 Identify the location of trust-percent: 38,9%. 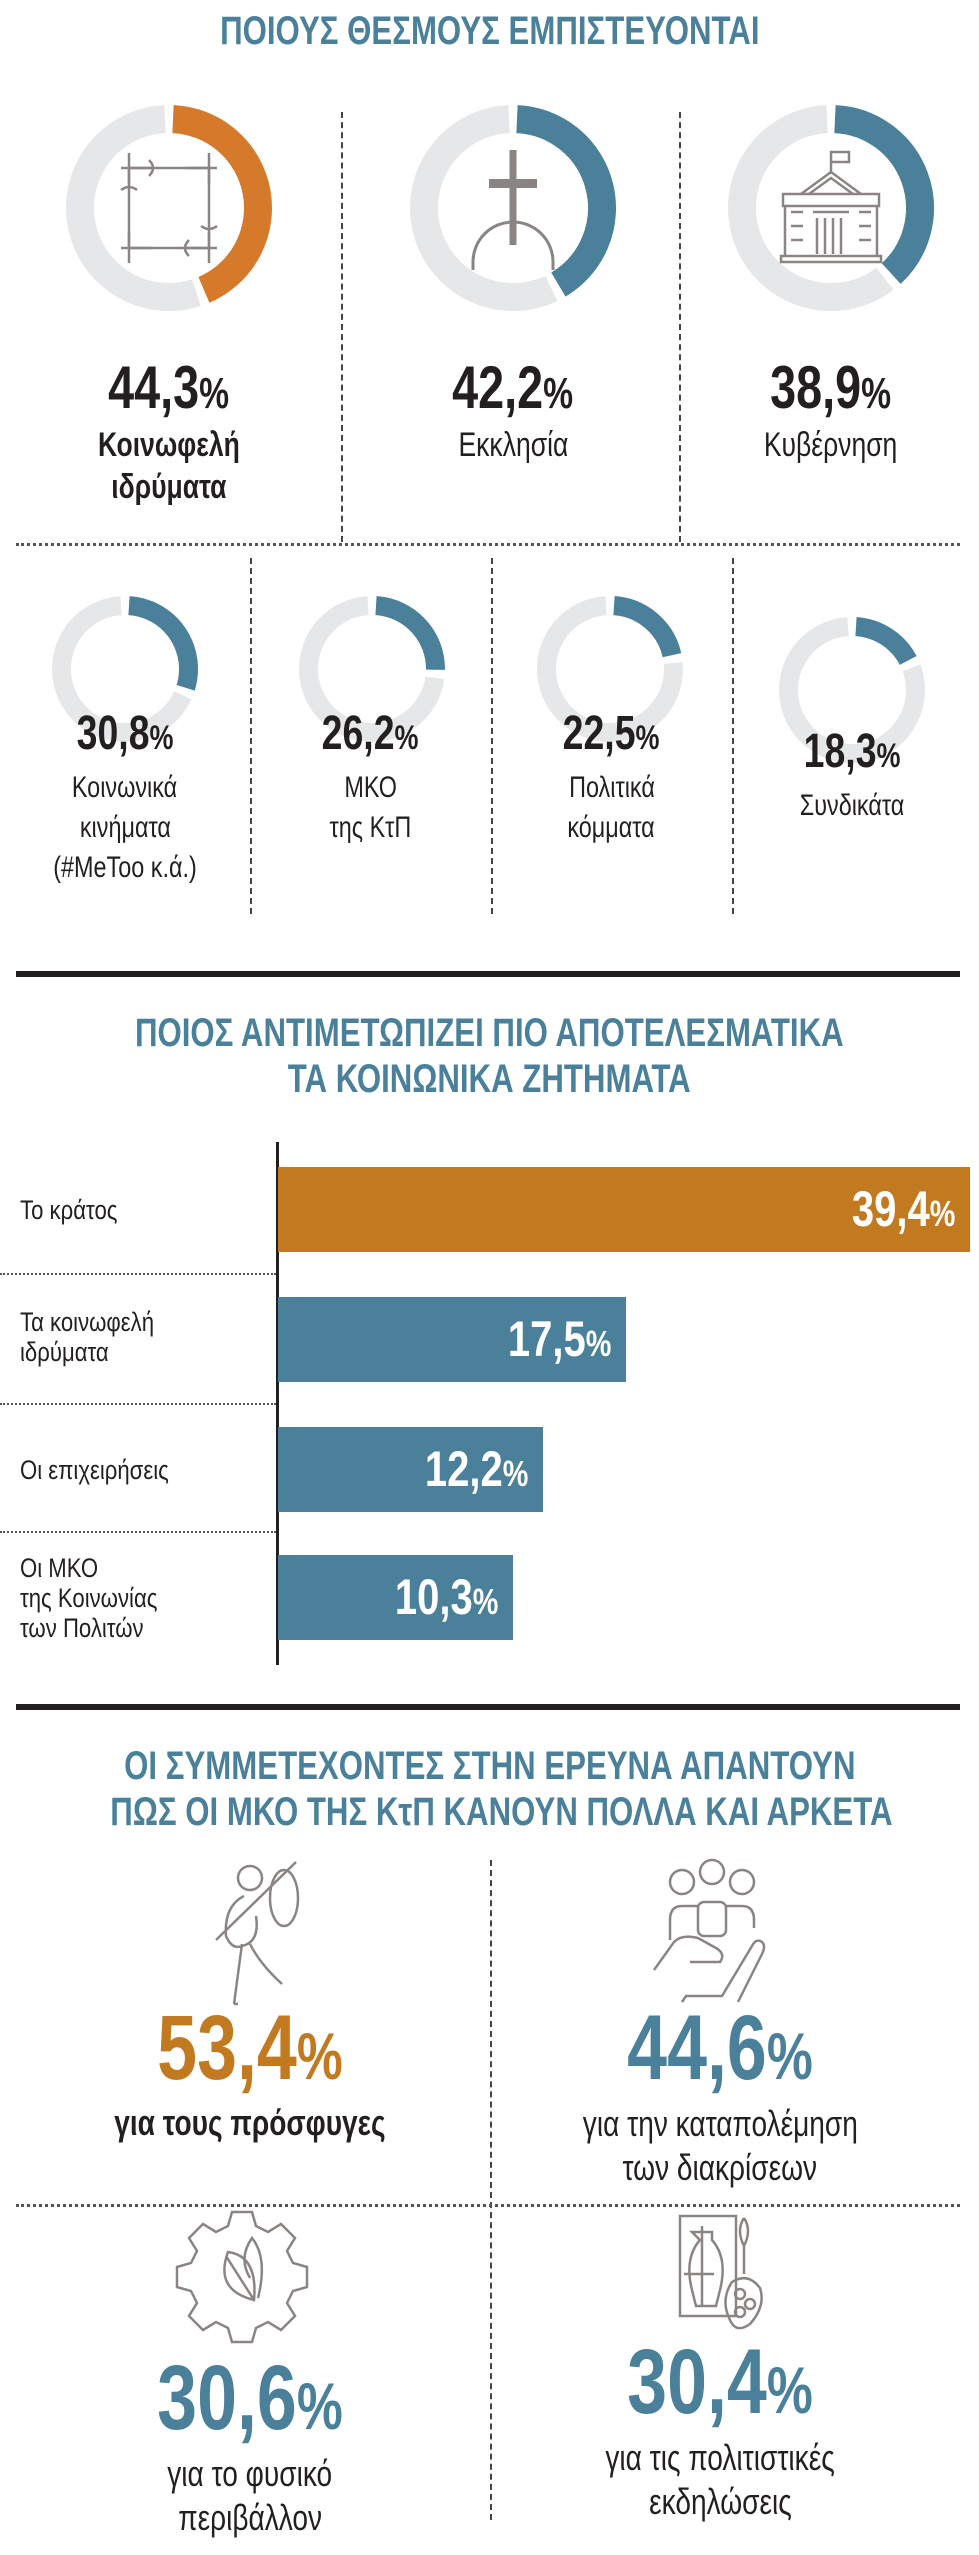
(831, 387).